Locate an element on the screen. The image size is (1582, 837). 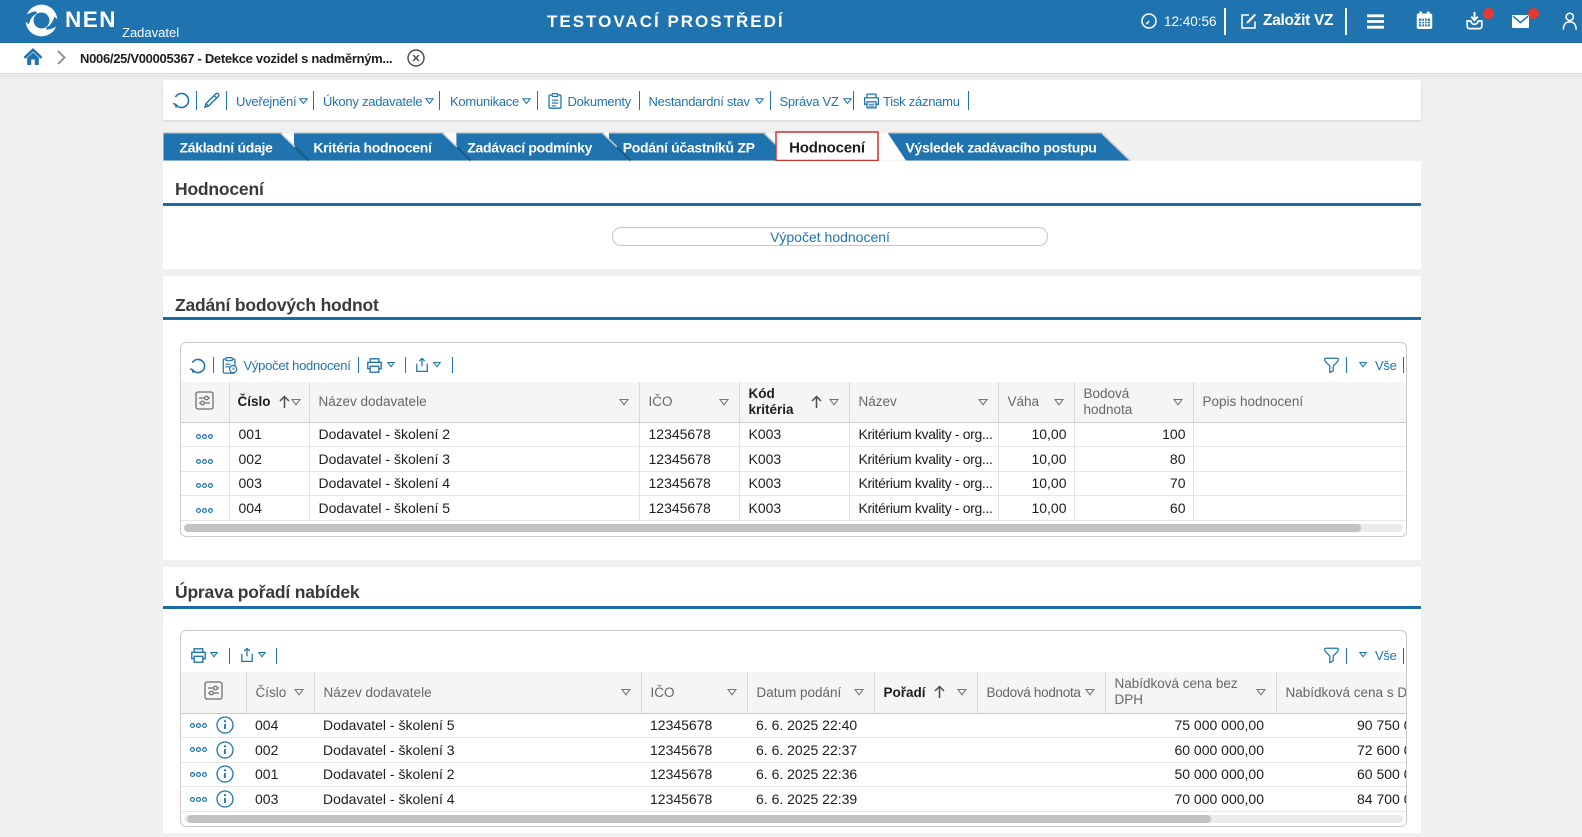
svg-text: Zadávací podmínky is located at coordinates (529, 148).